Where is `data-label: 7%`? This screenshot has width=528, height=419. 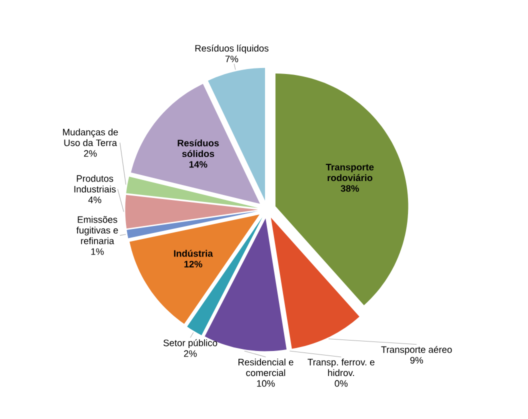
data-label: 7% is located at coordinates (231, 59).